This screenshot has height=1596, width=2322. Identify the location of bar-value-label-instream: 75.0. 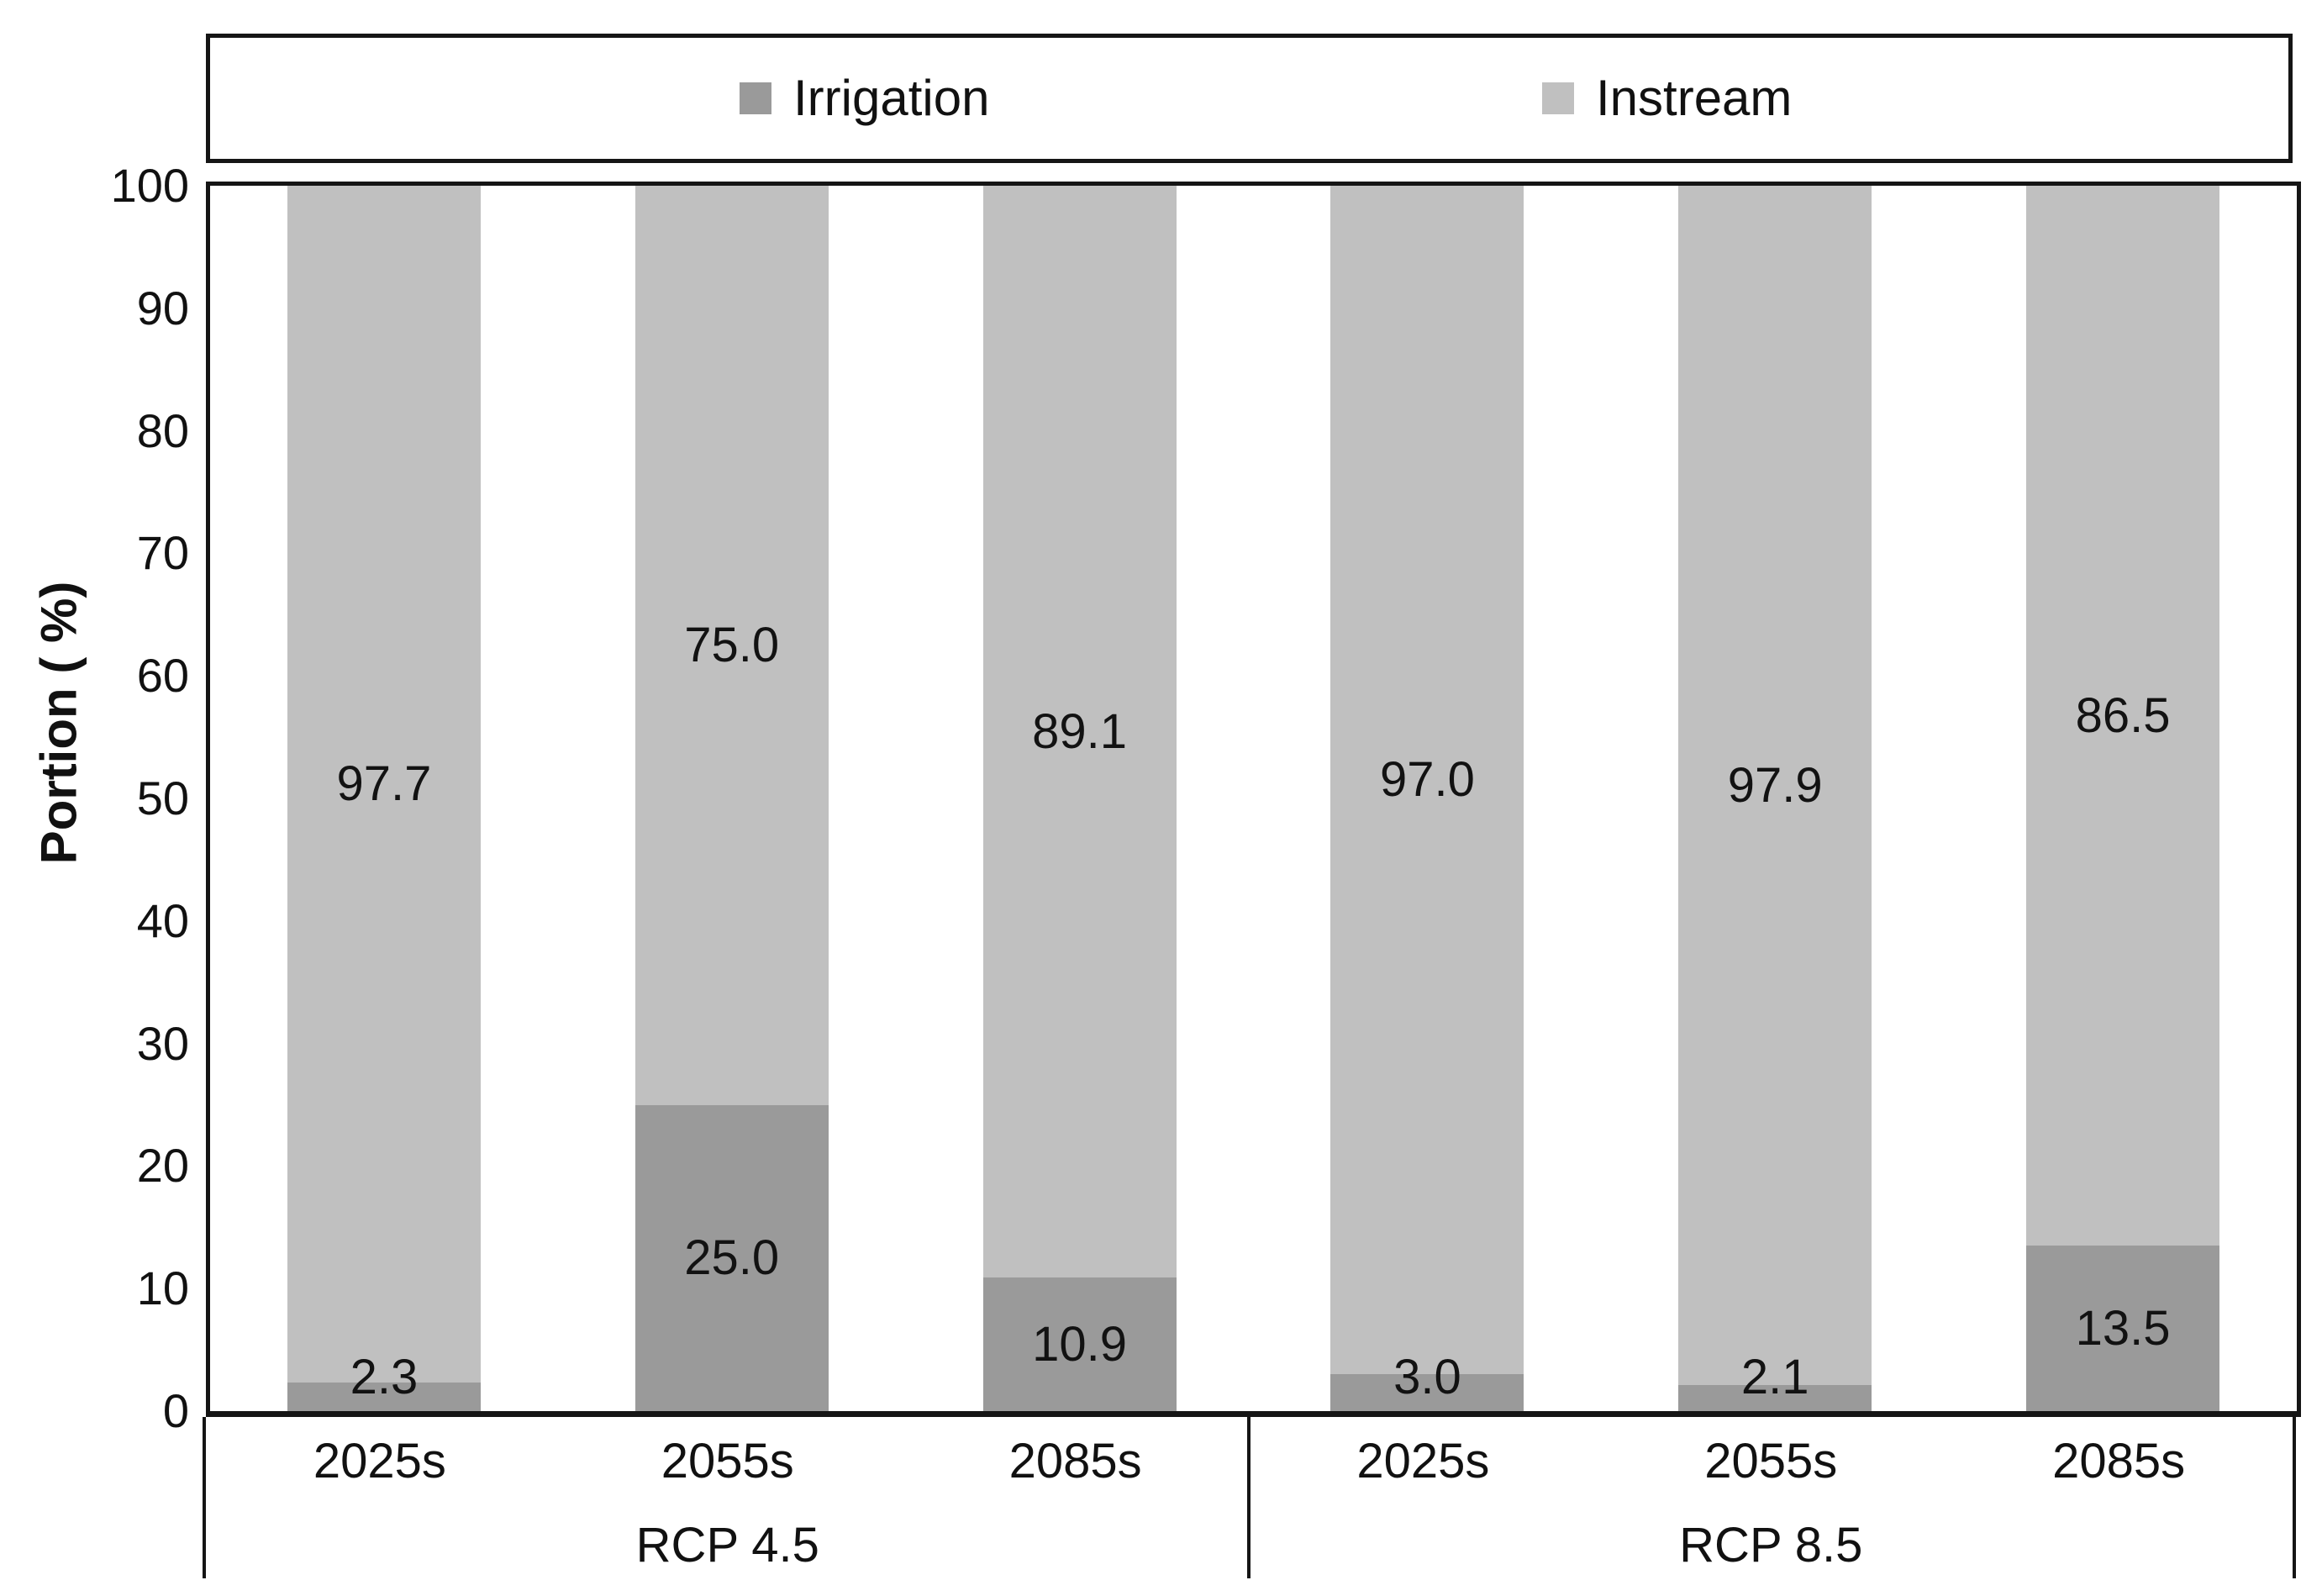
(732, 645).